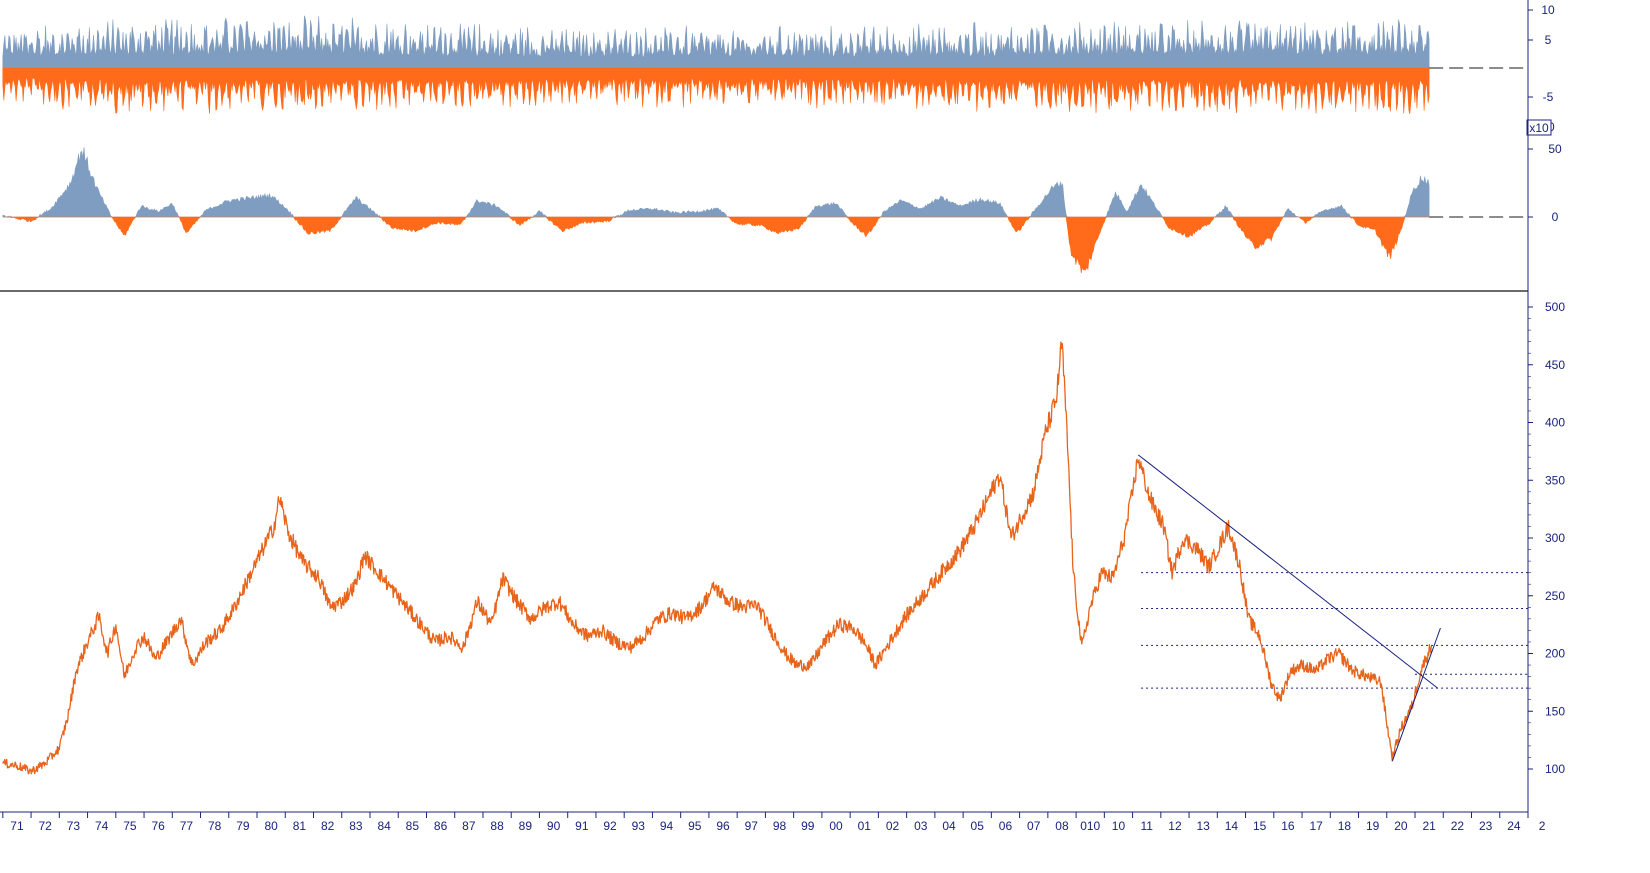 Image resolution: width=1650 pixels, height=873 pixels. I want to click on x-tick-label: 74, so click(102, 826).